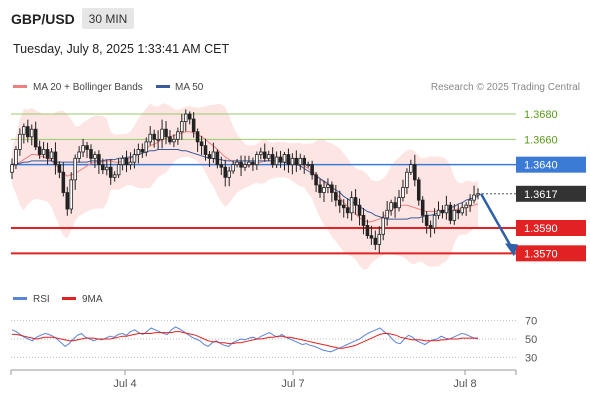  Describe the element at coordinates (88, 87) in the screenshot. I see `ma20-legend-label: MA 20 + Bollinger Bands` at that location.